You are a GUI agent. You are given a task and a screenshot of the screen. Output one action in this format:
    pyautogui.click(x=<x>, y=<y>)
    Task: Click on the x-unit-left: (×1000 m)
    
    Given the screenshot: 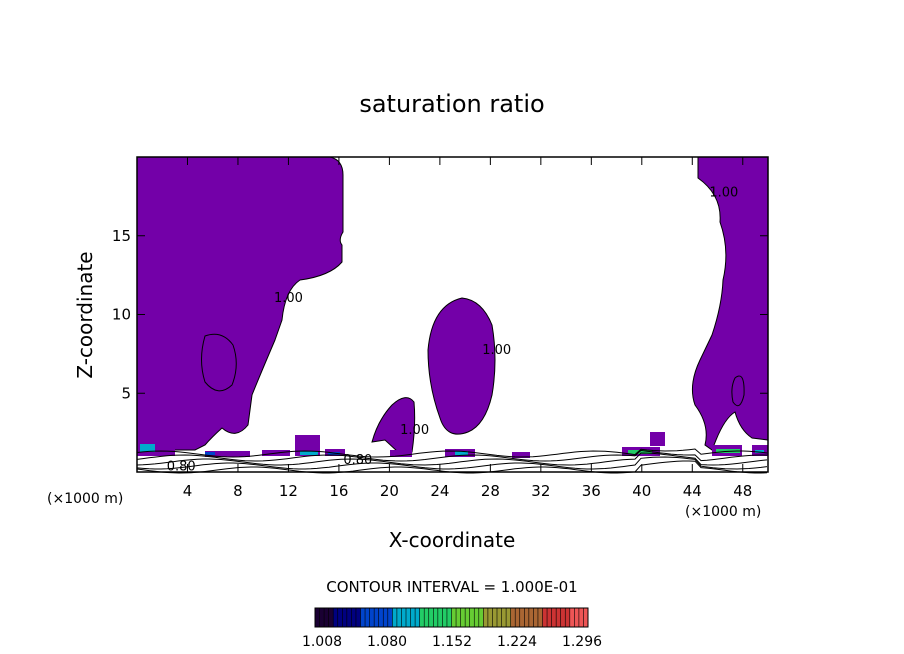 What is the action you would take?
    pyautogui.click(x=85, y=499)
    